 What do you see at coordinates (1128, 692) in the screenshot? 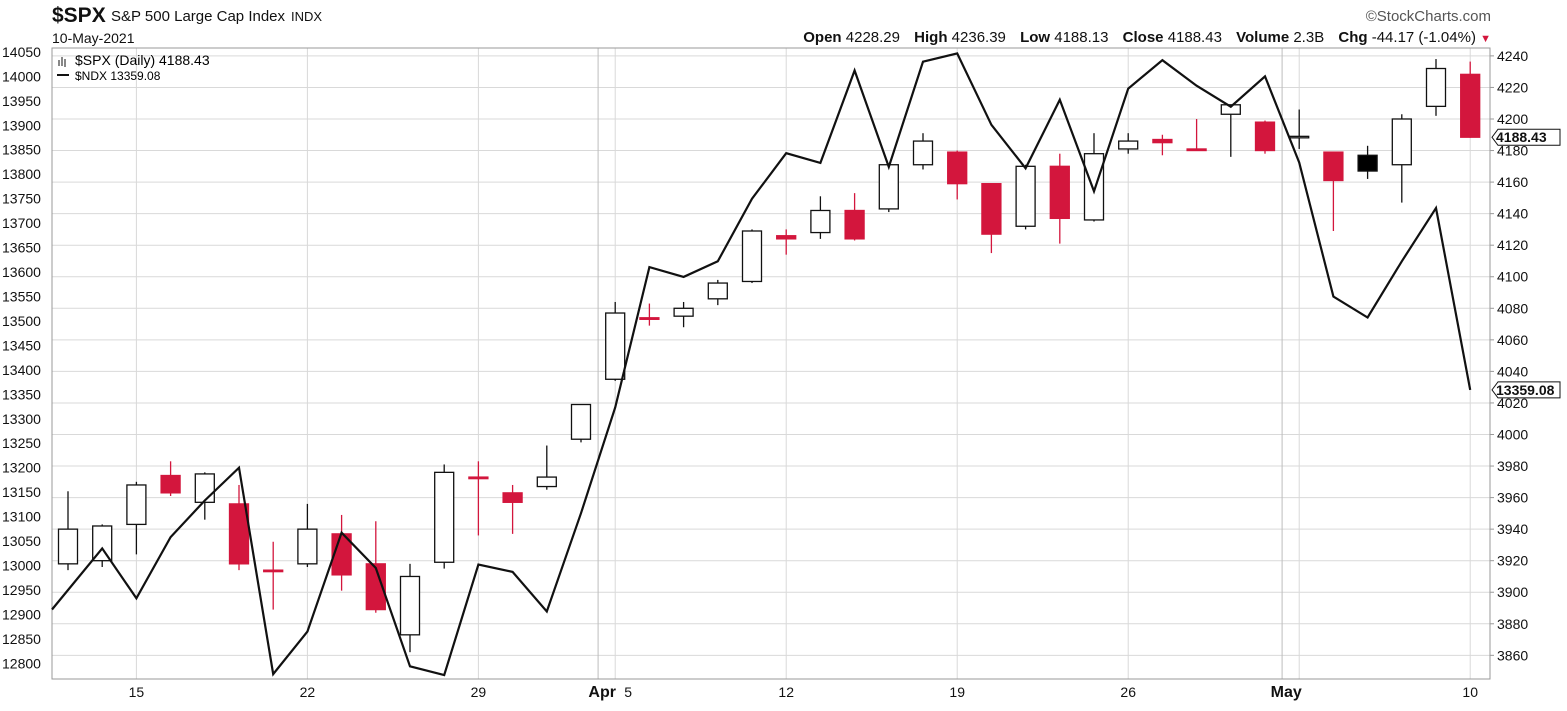
I see `x-tick-label: 26` at bounding box center [1128, 692].